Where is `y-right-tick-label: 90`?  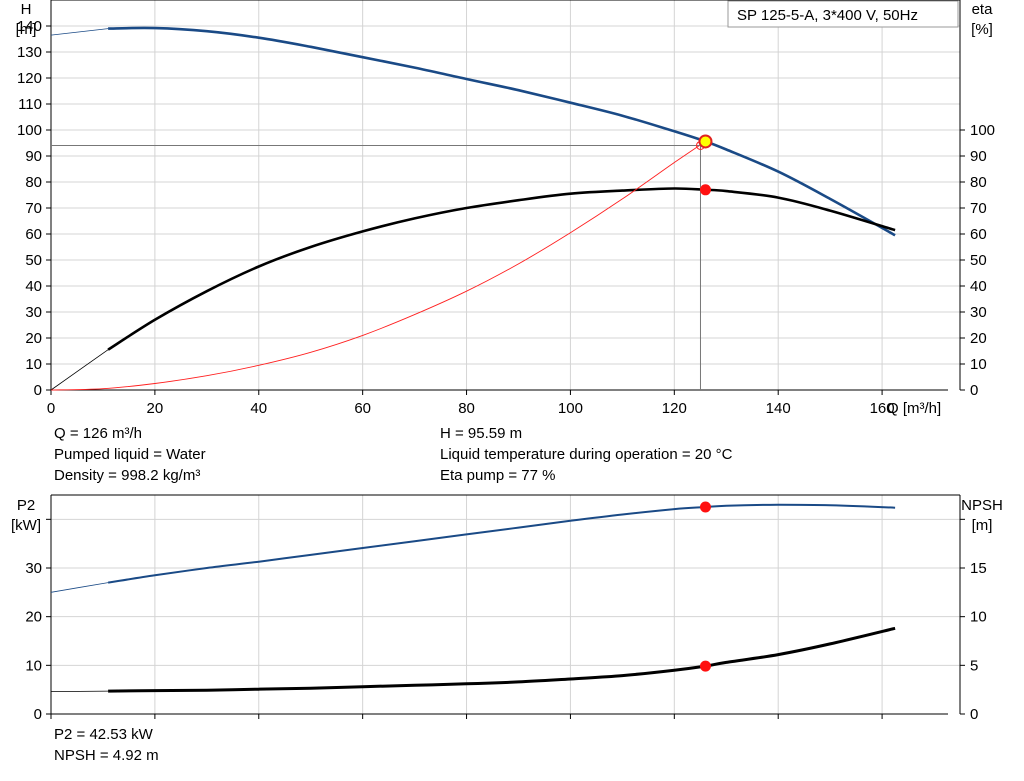 y-right-tick-label: 90 is located at coordinates (978, 156).